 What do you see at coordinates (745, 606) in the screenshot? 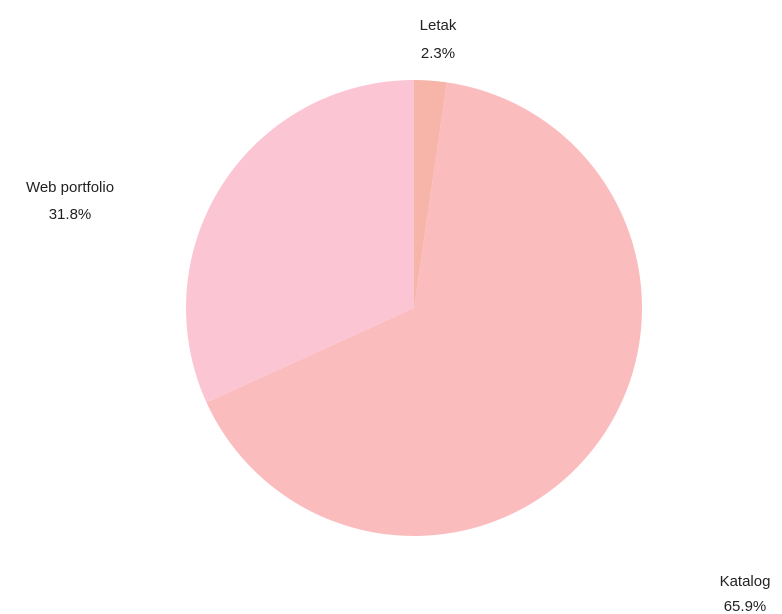
I see `slice-percent-katalog: 65.9%` at bounding box center [745, 606].